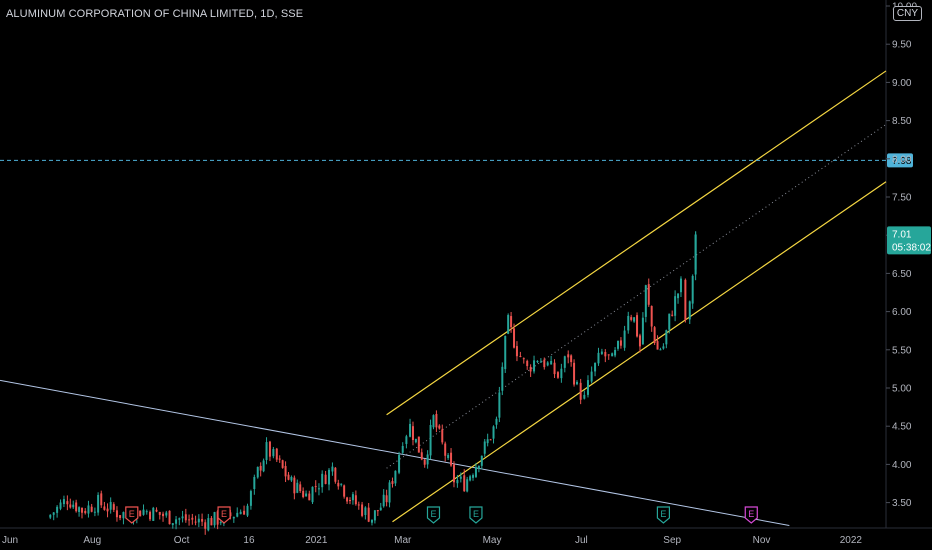  I want to click on dividend-marker: E, so click(751, 515).